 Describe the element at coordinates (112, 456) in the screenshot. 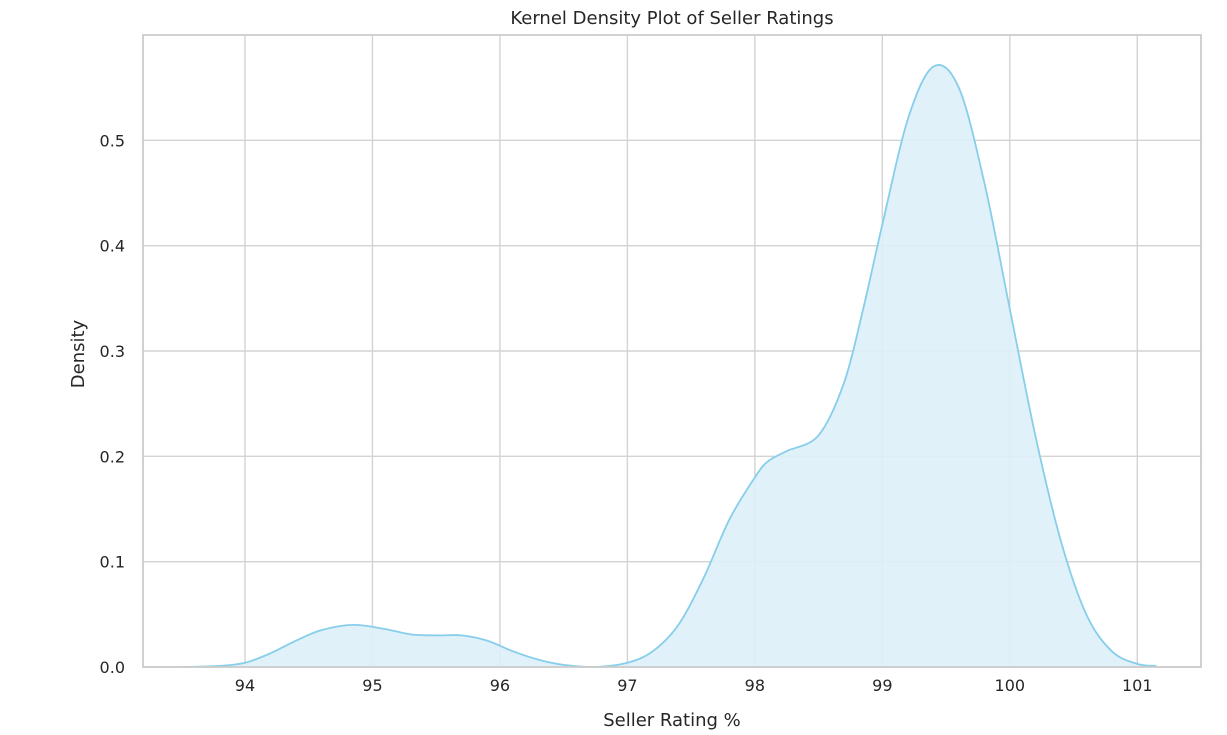

I see `y-tick-label: 0.2` at that location.